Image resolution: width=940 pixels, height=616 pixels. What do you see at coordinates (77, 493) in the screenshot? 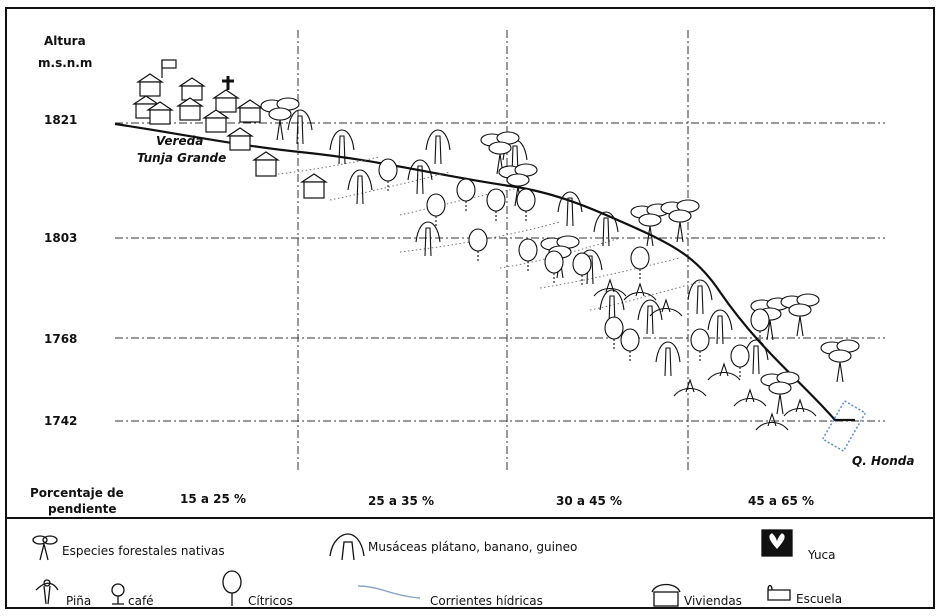
I see `slope-label-line1: Porcentaje de` at bounding box center [77, 493].